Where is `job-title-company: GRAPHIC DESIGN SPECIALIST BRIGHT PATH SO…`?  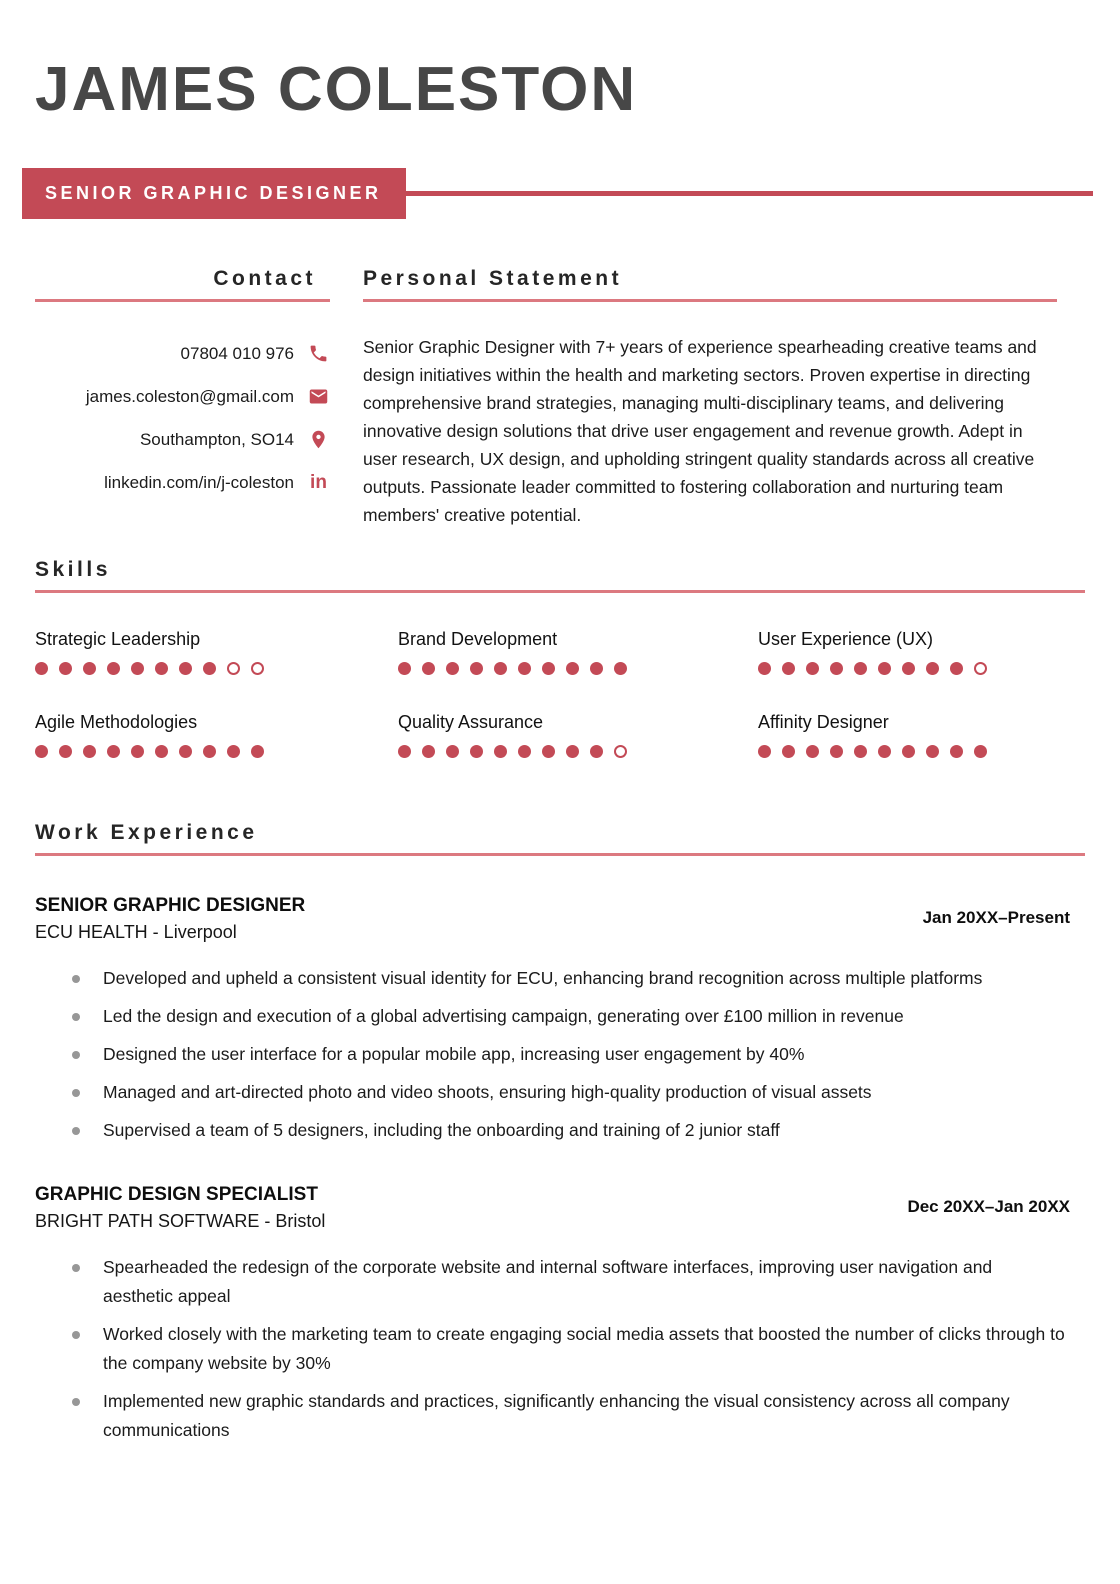 job-title-company: GRAPHIC DESIGN SPECIALIST BRIGHT PATH SO… is located at coordinates (180, 1207).